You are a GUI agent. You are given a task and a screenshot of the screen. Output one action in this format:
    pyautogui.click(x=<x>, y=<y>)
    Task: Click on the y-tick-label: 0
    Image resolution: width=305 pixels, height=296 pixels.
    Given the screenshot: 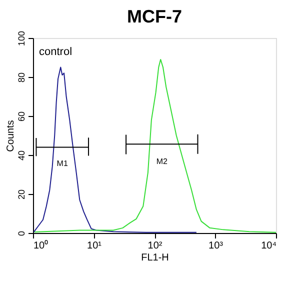 What is the action you would take?
    pyautogui.click(x=21, y=233)
    